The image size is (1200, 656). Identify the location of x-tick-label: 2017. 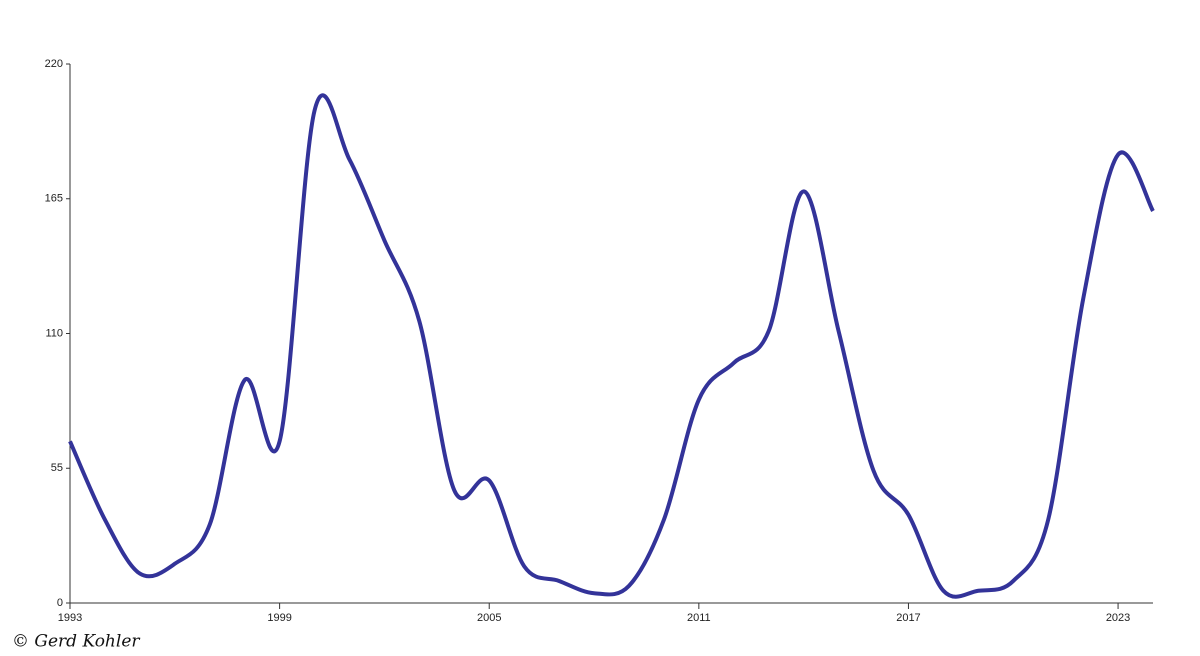
(908, 618).